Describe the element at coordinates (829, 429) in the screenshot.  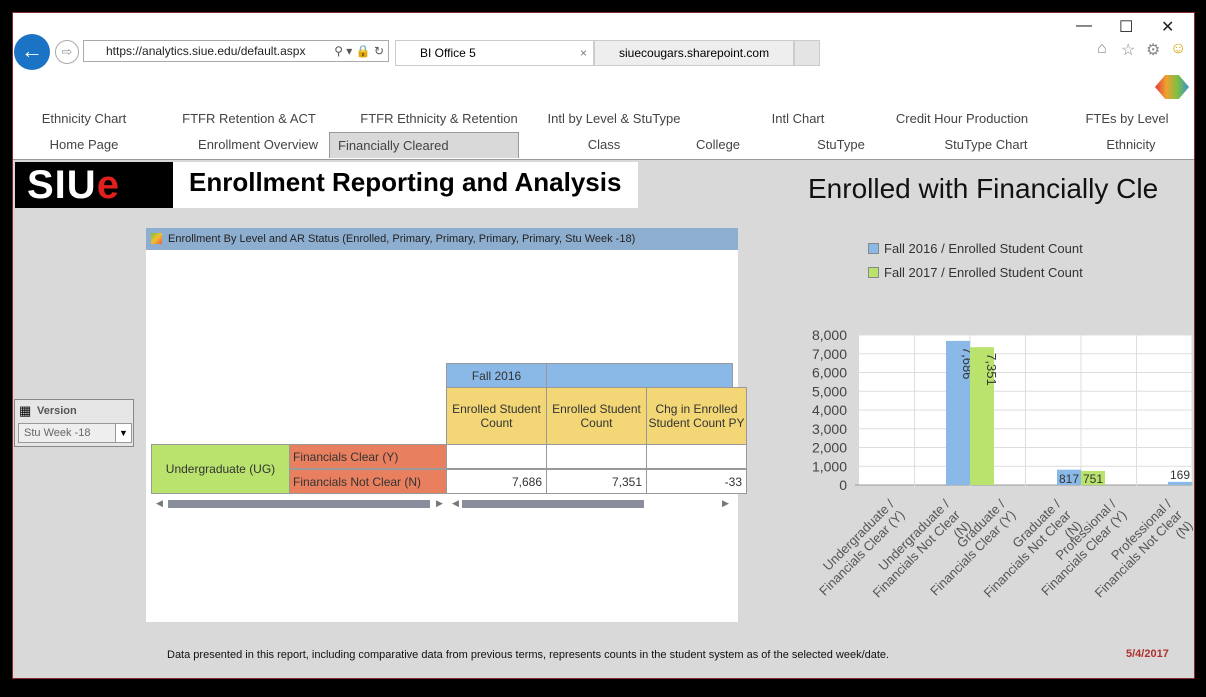
I see `y-tick-label: 3,000` at that location.